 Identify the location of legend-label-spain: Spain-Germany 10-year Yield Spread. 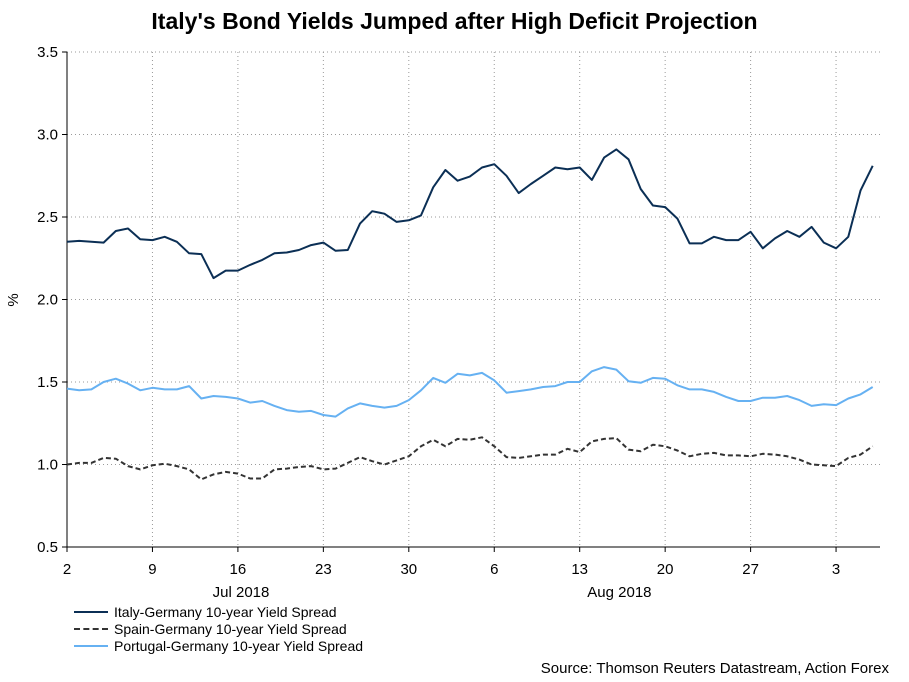
(230, 628).